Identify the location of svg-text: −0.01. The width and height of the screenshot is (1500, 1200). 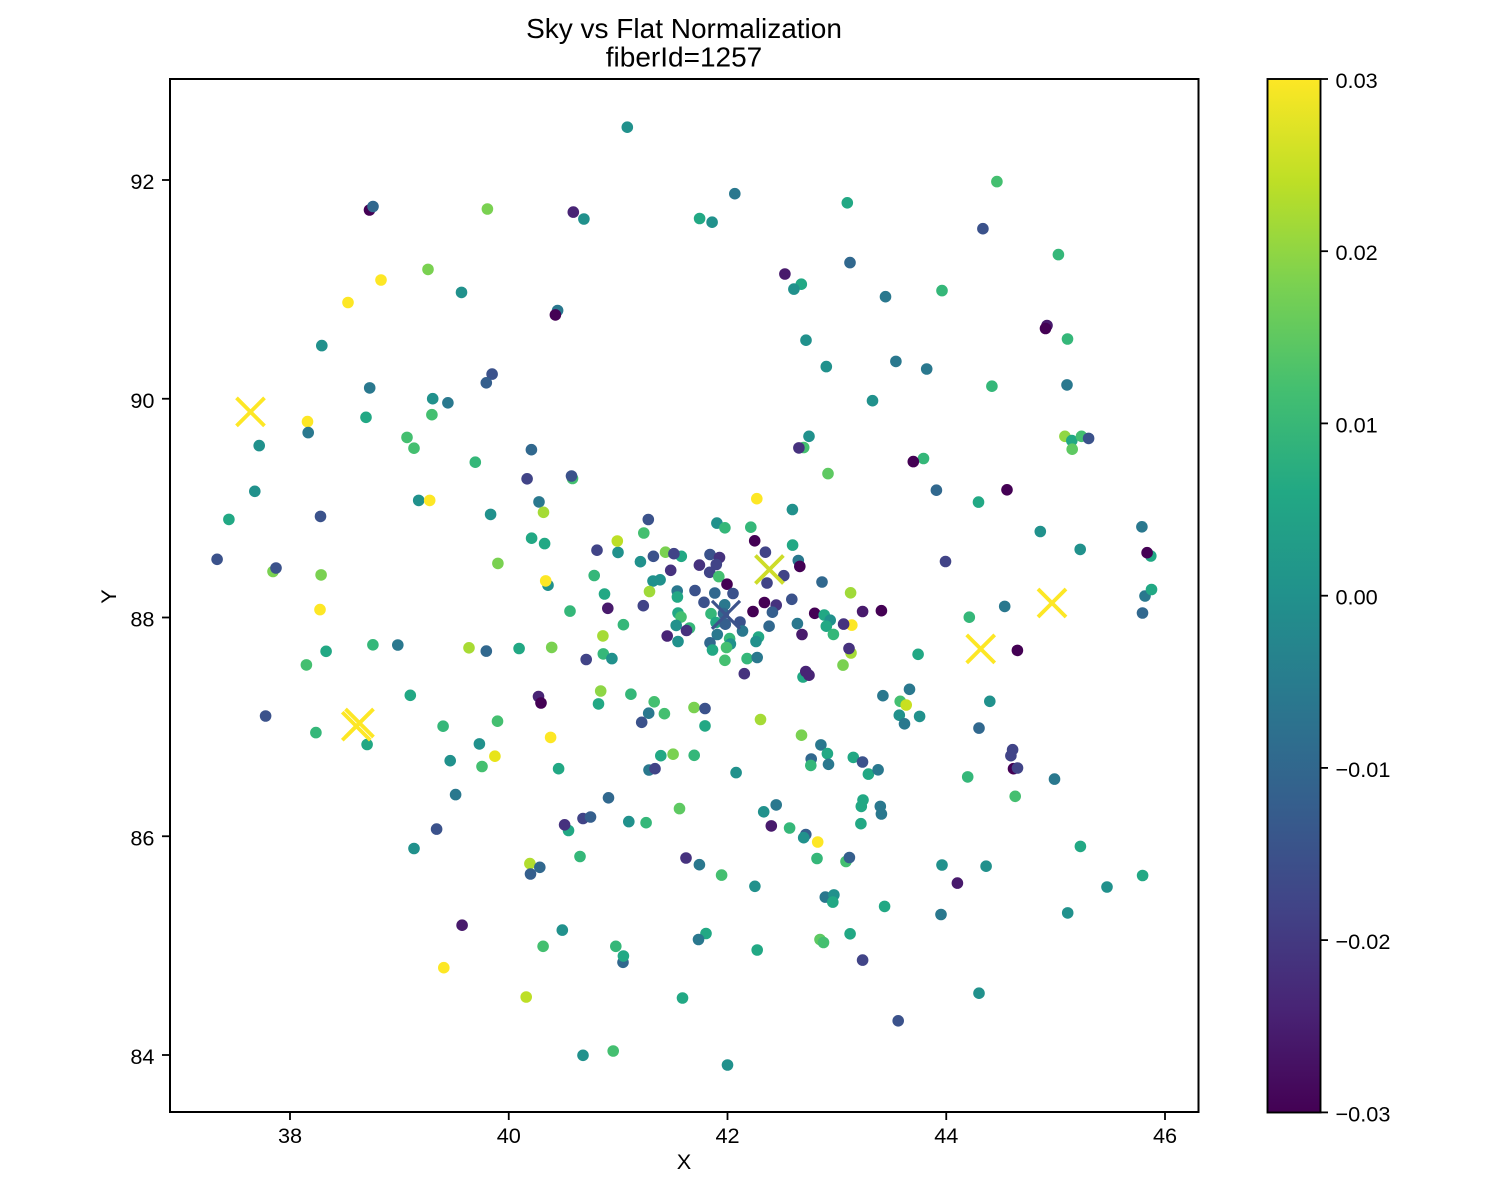
(1363, 769).